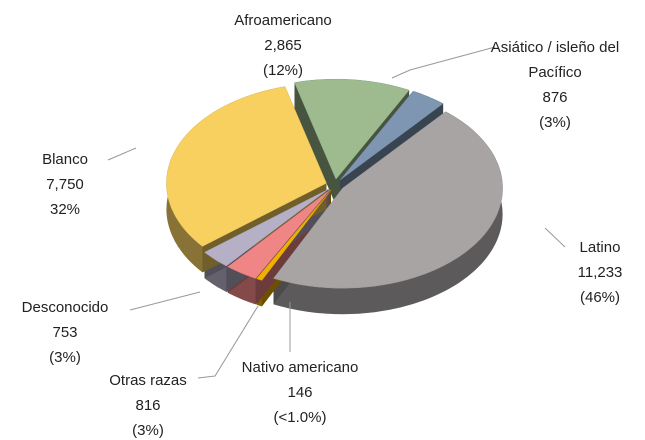 This screenshot has width=645, height=440. I want to click on category-label: Blanco, so click(65, 159).